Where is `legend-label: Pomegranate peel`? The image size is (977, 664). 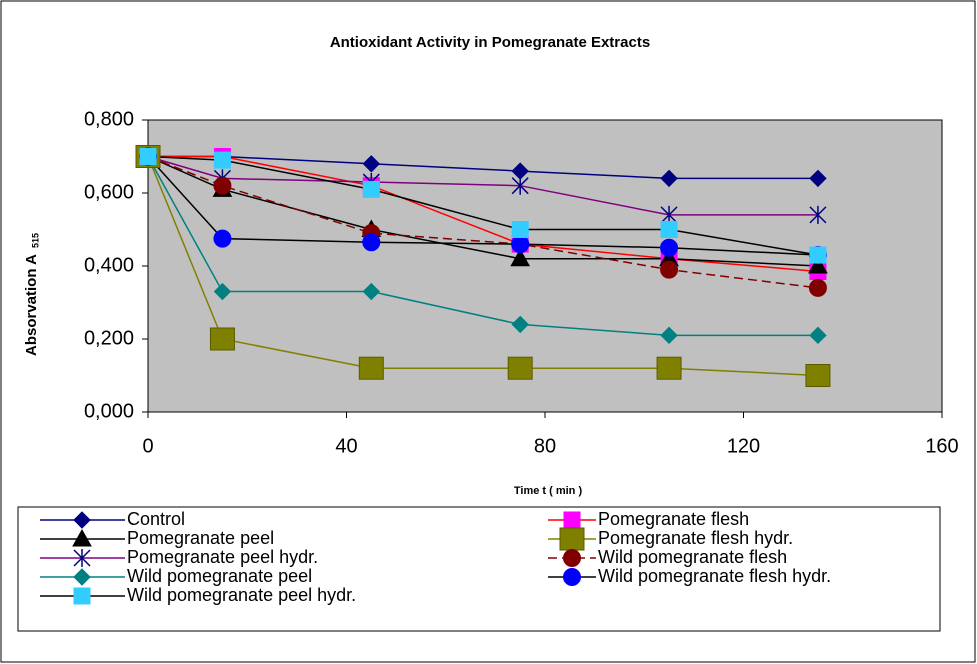 legend-label: Pomegranate peel is located at coordinates (200, 538).